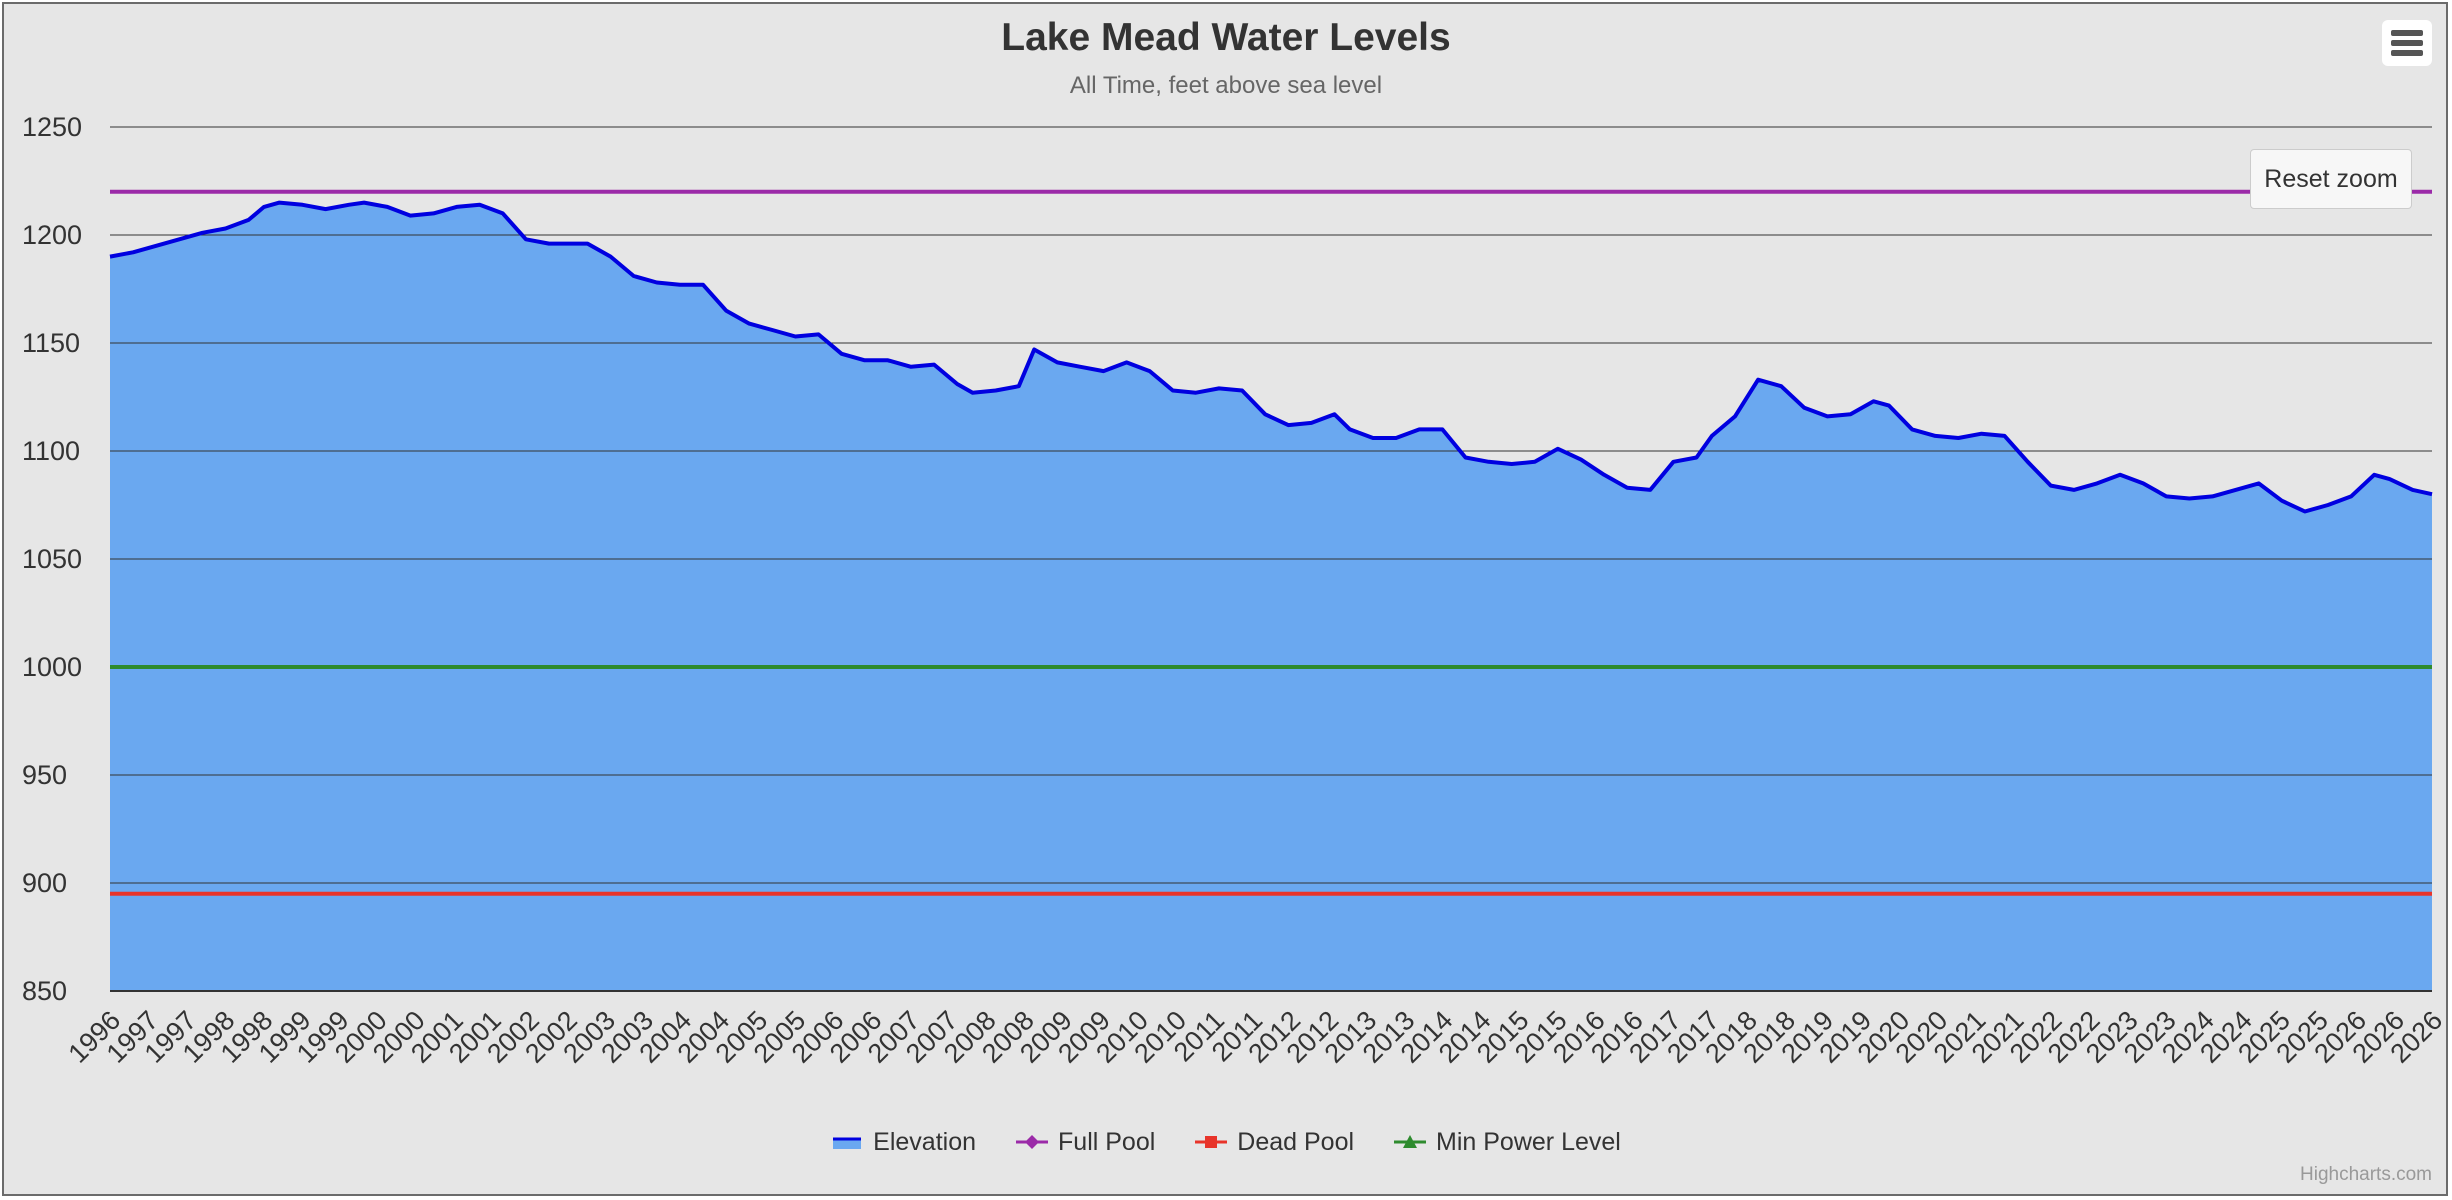 This screenshot has width=2452, height=1200. What do you see at coordinates (51, 451) in the screenshot?
I see `y-tick-label: 1100` at bounding box center [51, 451].